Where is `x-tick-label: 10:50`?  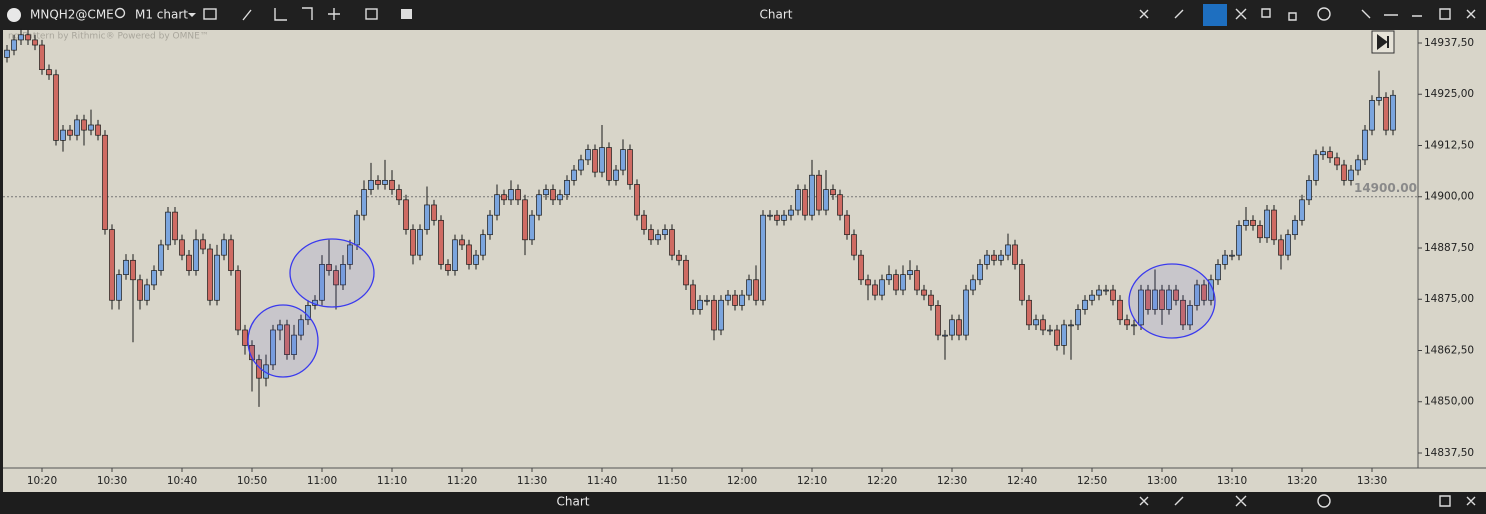 x-tick-label: 10:50 is located at coordinates (252, 481).